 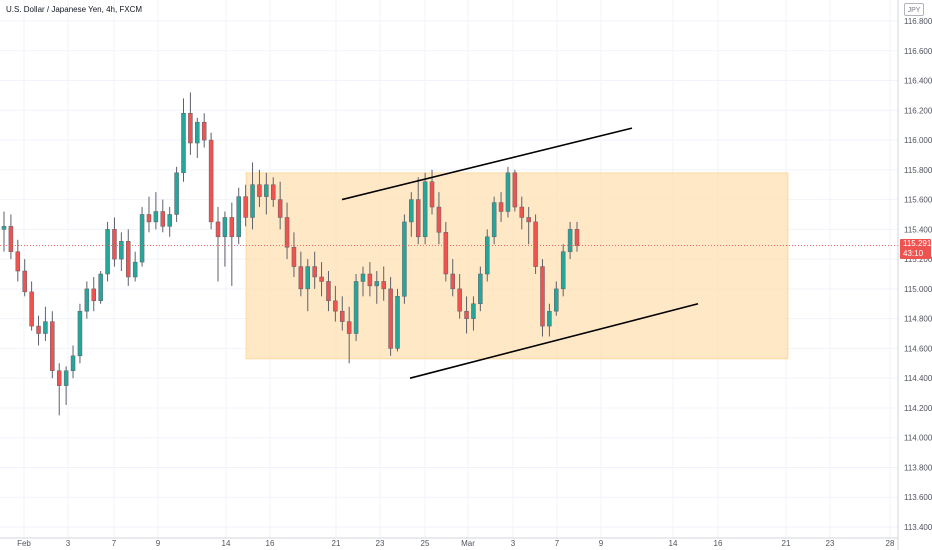 I want to click on time-axis: Feb 3 7 9 14 16 21 23 25 Mar 3 7 9 14 16 21 23 28, so click(x=456, y=543).